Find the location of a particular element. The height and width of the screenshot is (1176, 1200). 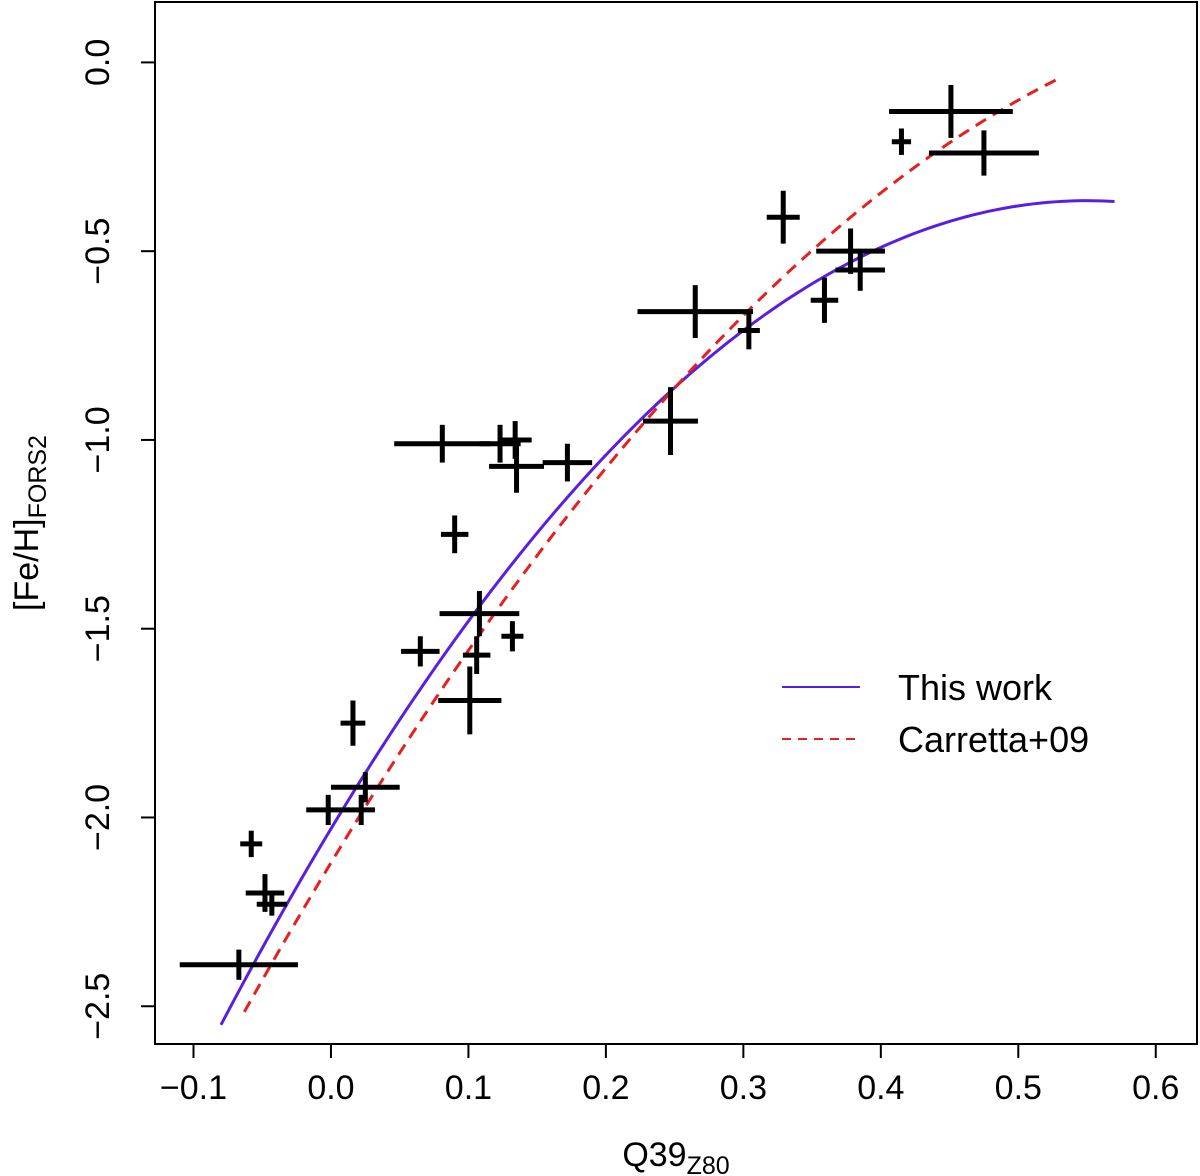

y-tick-label: −1.5 is located at coordinates (98, 628).